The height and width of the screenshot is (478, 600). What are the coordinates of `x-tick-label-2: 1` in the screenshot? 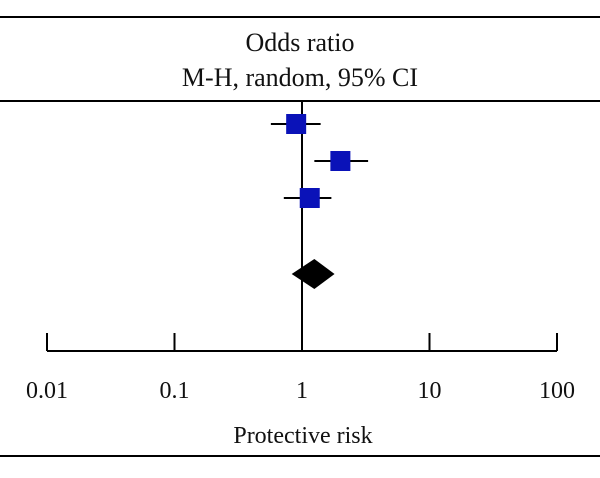 It's located at (302, 391).